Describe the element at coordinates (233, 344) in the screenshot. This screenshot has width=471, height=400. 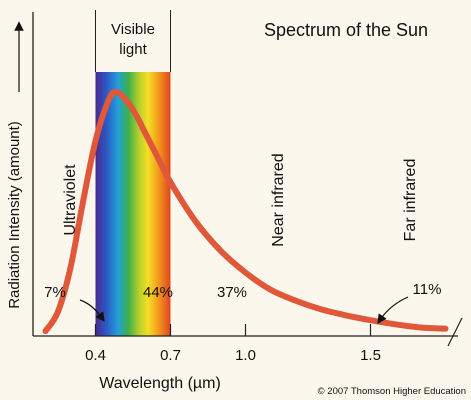
I see `x-axis-ticks: 0.4 0.7 1.0 1.5` at that location.